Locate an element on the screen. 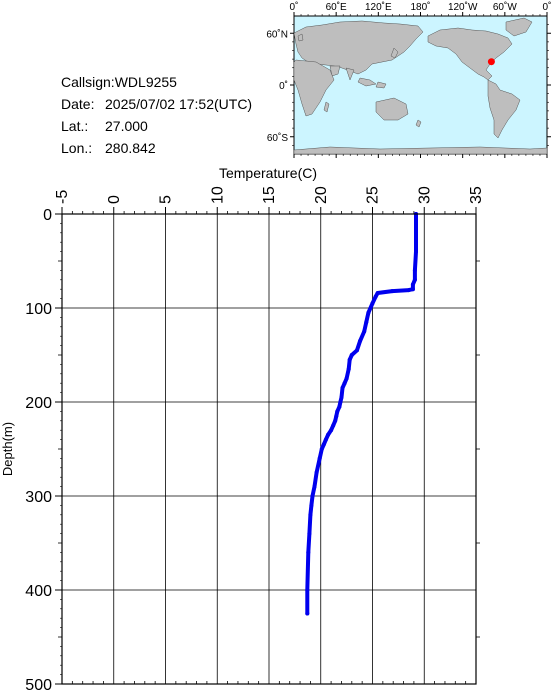 This screenshot has height=690, width=553. map-lat-label: 60˚S is located at coordinates (277, 138).